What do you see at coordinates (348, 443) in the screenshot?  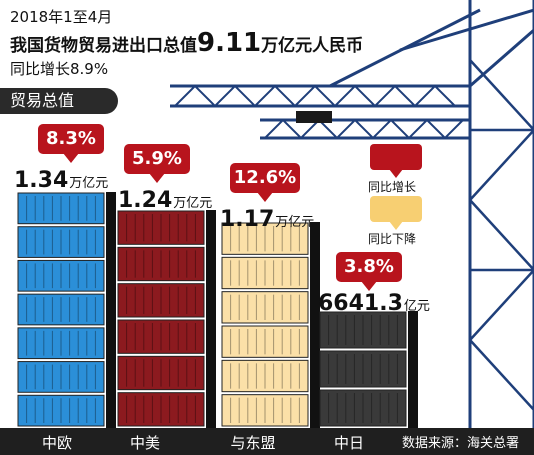 I see `category-label-jp: 中日` at bounding box center [348, 443].